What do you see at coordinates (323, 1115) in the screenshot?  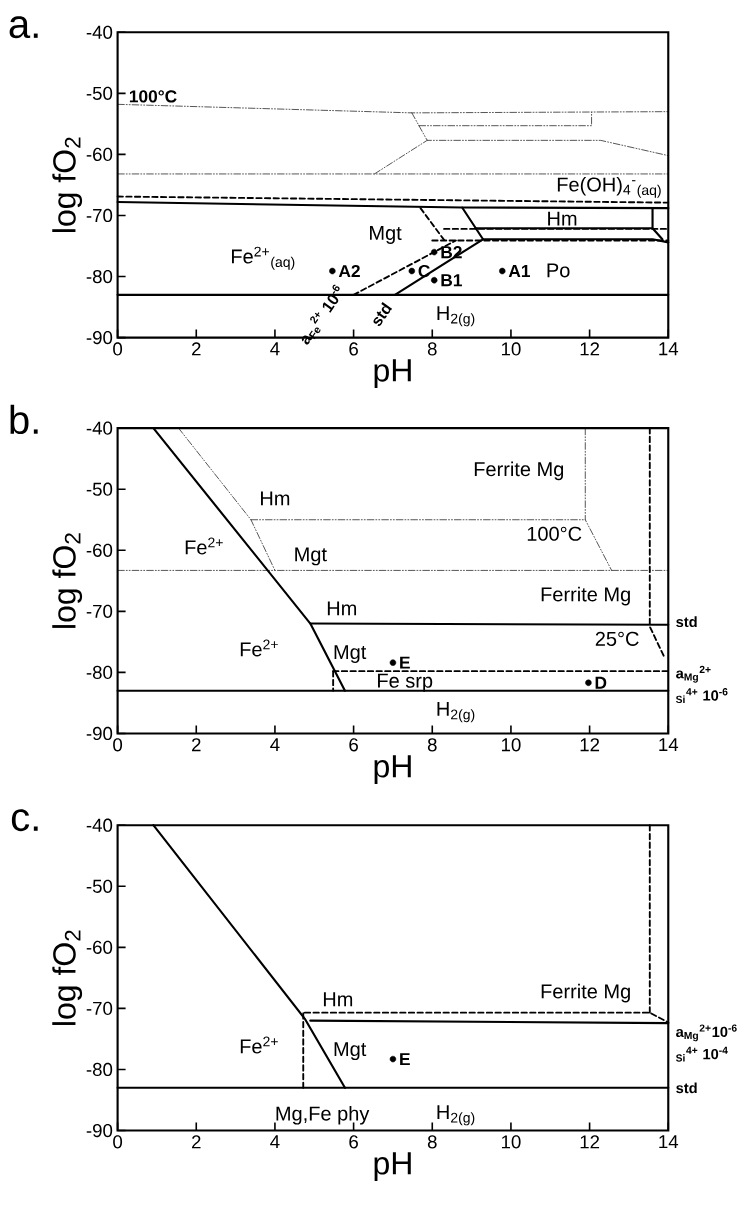 I see `annotation: Mg,Fe phy` at bounding box center [323, 1115].